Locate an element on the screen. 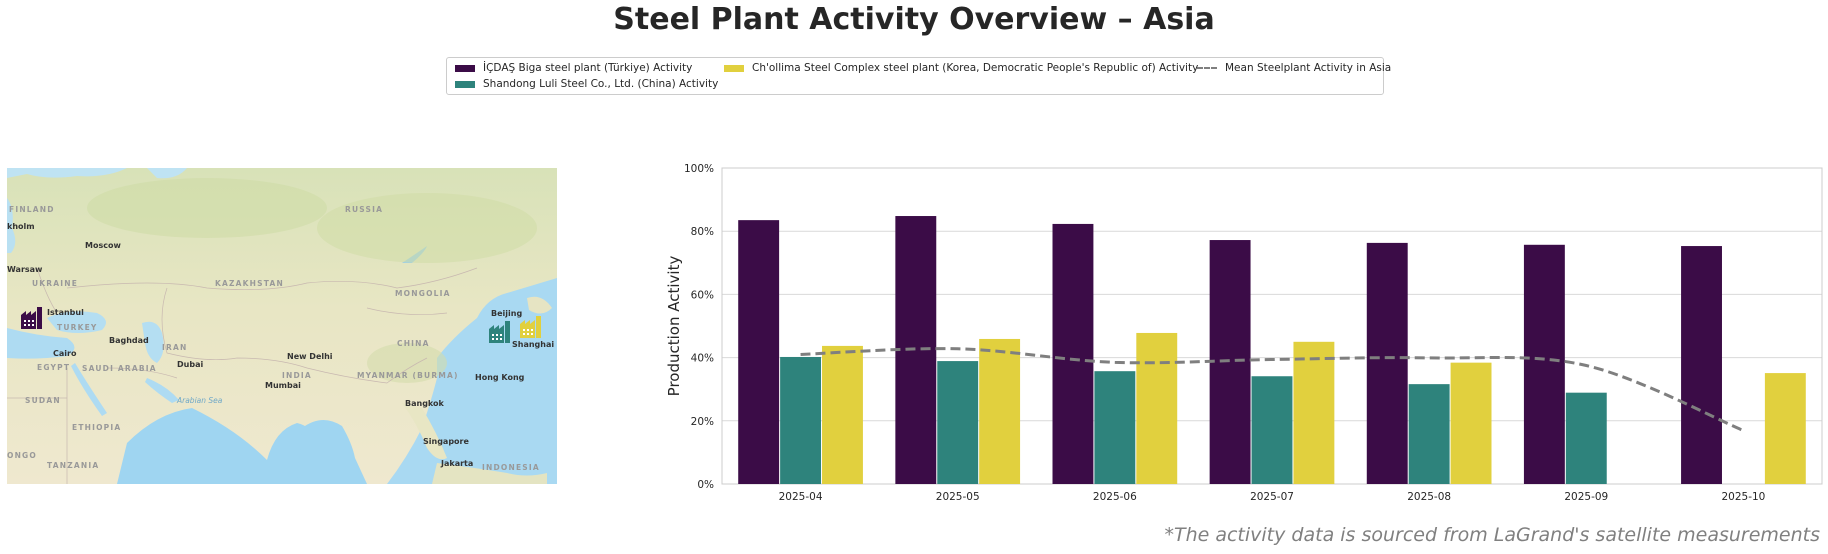  map-label-russia: RUSSIA is located at coordinates (364, 209).